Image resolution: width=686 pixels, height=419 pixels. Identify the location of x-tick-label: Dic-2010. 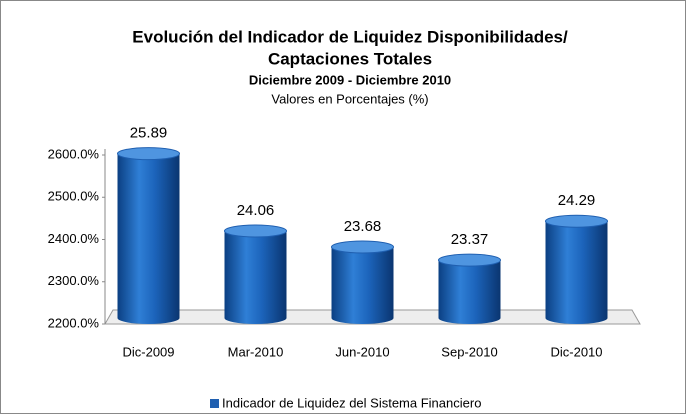
(576, 351).